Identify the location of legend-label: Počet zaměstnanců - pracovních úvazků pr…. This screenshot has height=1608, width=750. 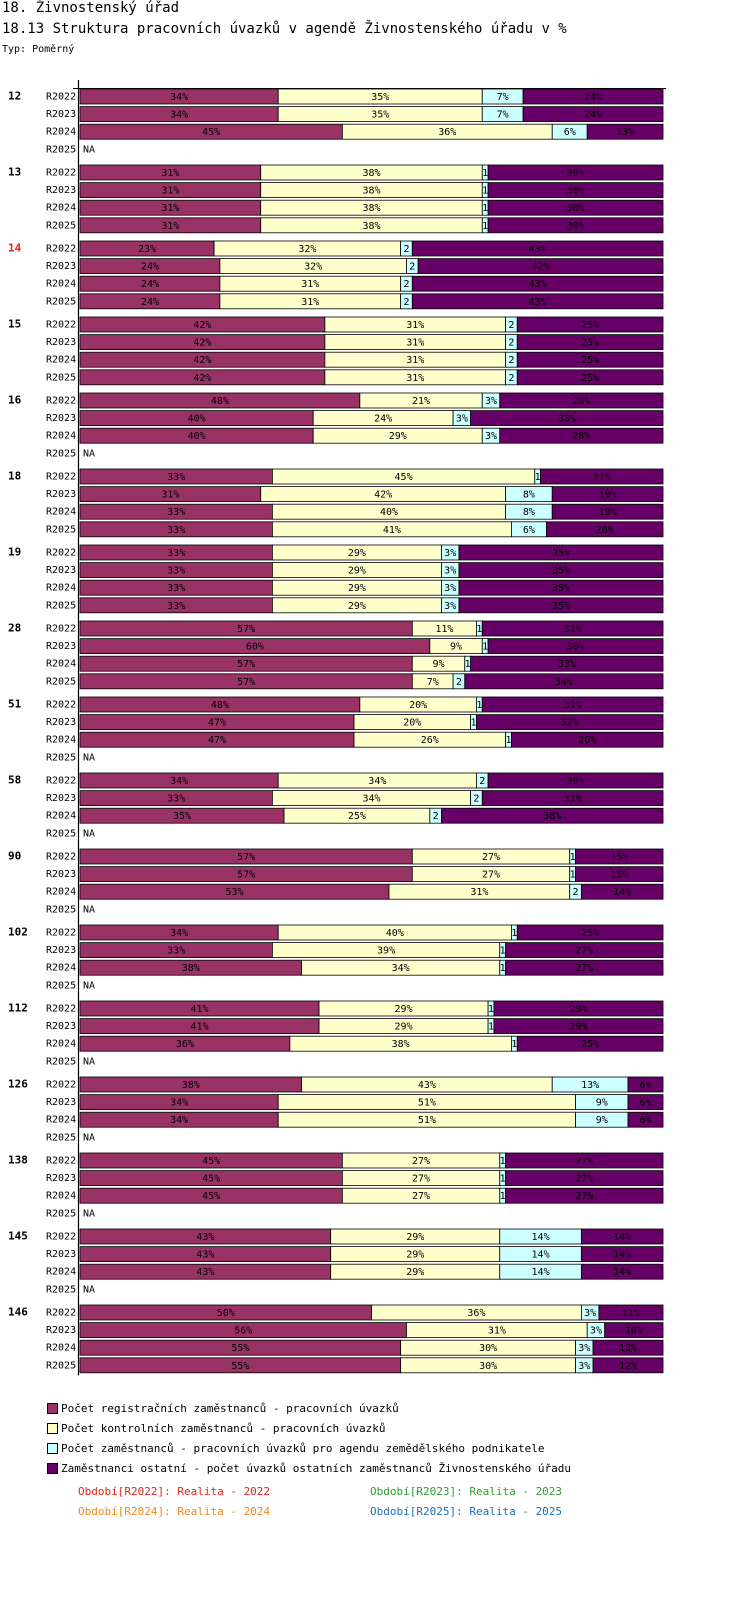
(303, 1448).